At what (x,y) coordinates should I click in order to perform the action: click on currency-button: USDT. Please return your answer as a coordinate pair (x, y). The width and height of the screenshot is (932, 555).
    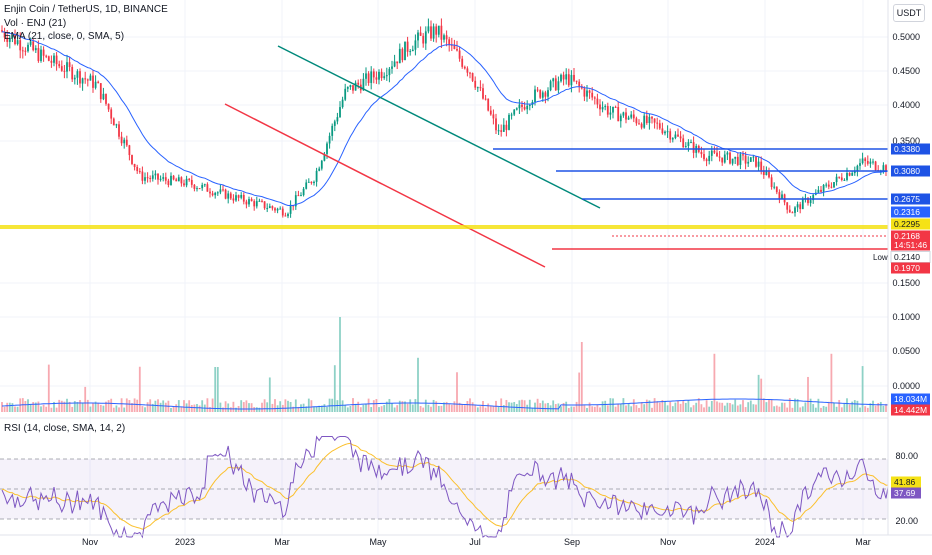
    Looking at the image, I should click on (909, 13).